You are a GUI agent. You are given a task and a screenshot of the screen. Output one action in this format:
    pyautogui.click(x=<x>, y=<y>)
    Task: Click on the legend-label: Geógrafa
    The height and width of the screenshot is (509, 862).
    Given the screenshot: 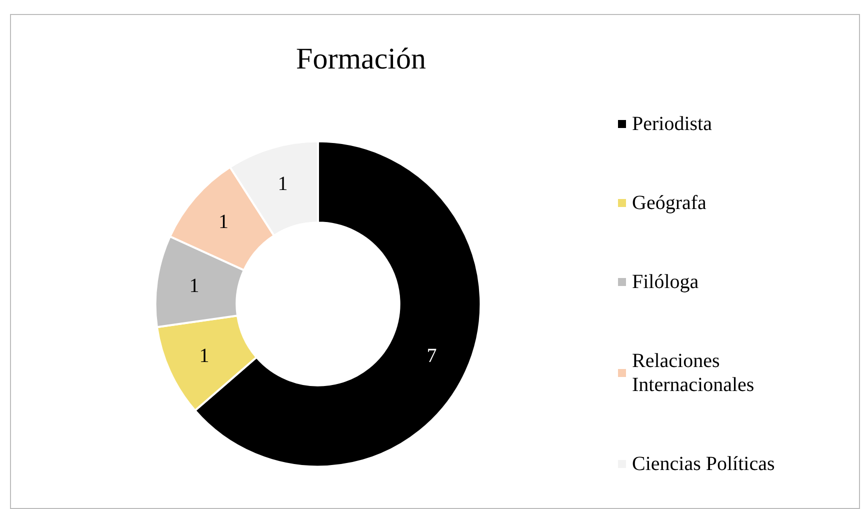 What is the action you would take?
    pyautogui.click(x=669, y=203)
    